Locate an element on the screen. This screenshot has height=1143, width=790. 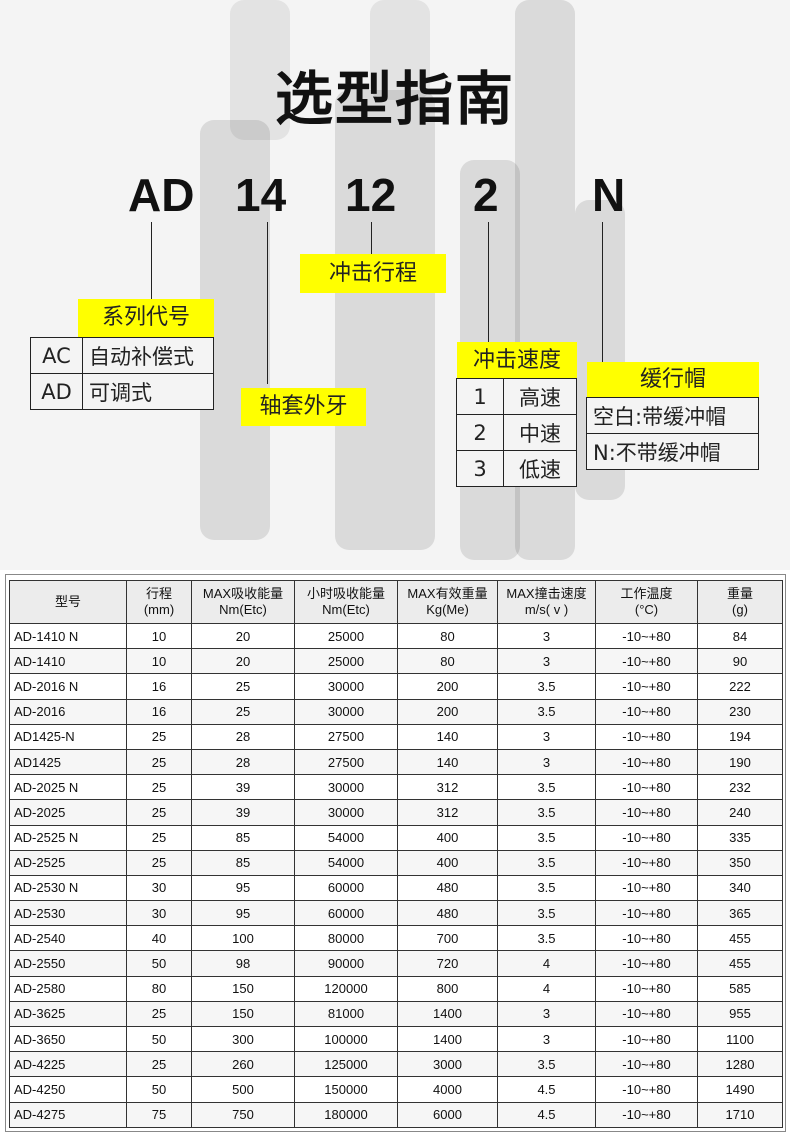
table-cell: 30 is located at coordinates (159, 913).